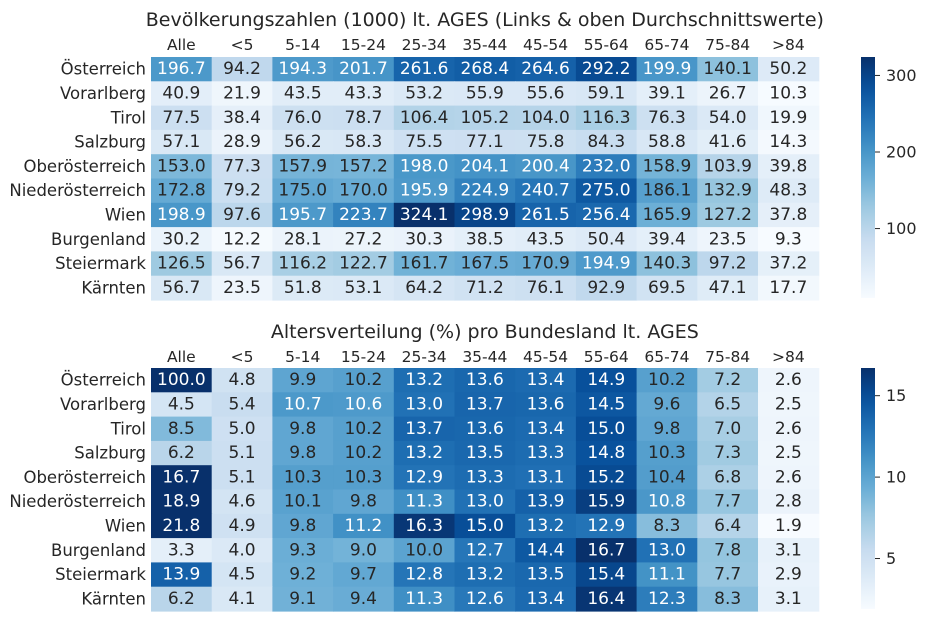 The height and width of the screenshot is (627, 931). I want to click on cell-value: 55.6, so click(546, 93).